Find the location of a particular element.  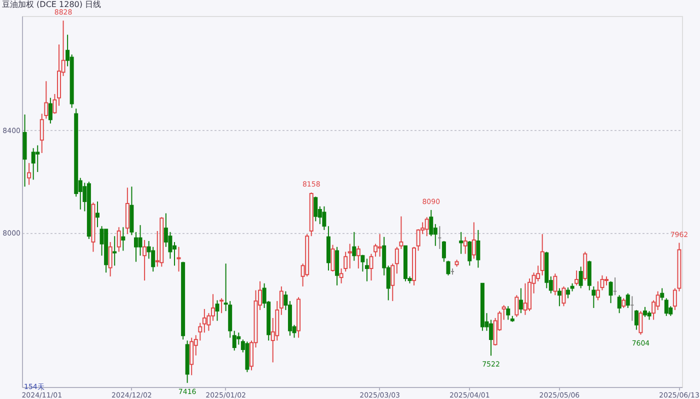

chart-title: 豆油加权 (DCE 1280) 日线 is located at coordinates (52, 4).